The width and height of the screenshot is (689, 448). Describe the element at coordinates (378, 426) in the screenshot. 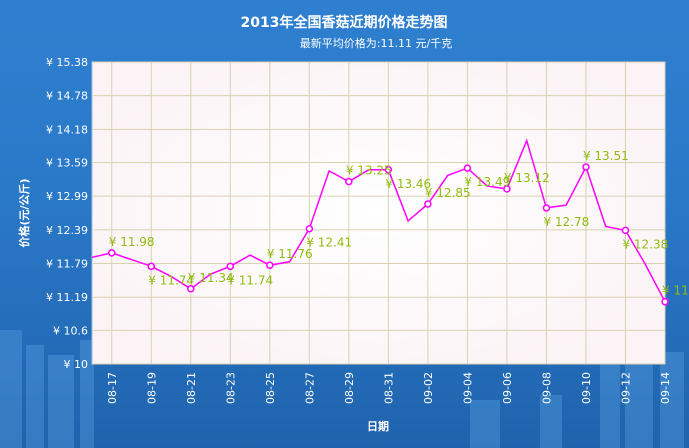

I see `x-axis-label: 日期` at that location.